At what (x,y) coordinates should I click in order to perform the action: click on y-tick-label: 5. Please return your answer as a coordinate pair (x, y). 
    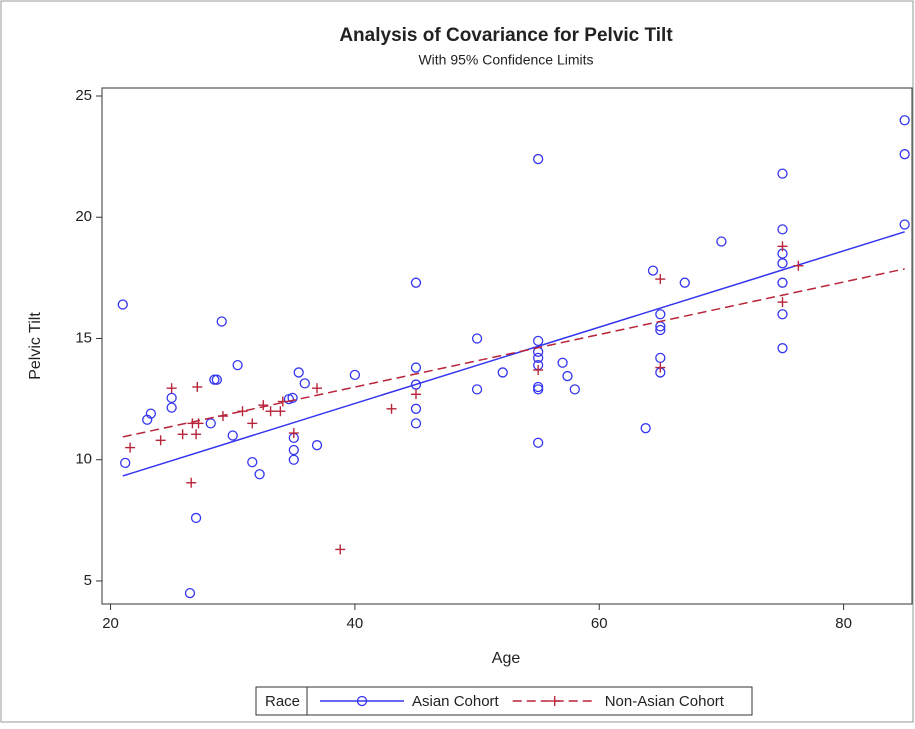
    Looking at the image, I should click on (88, 580).